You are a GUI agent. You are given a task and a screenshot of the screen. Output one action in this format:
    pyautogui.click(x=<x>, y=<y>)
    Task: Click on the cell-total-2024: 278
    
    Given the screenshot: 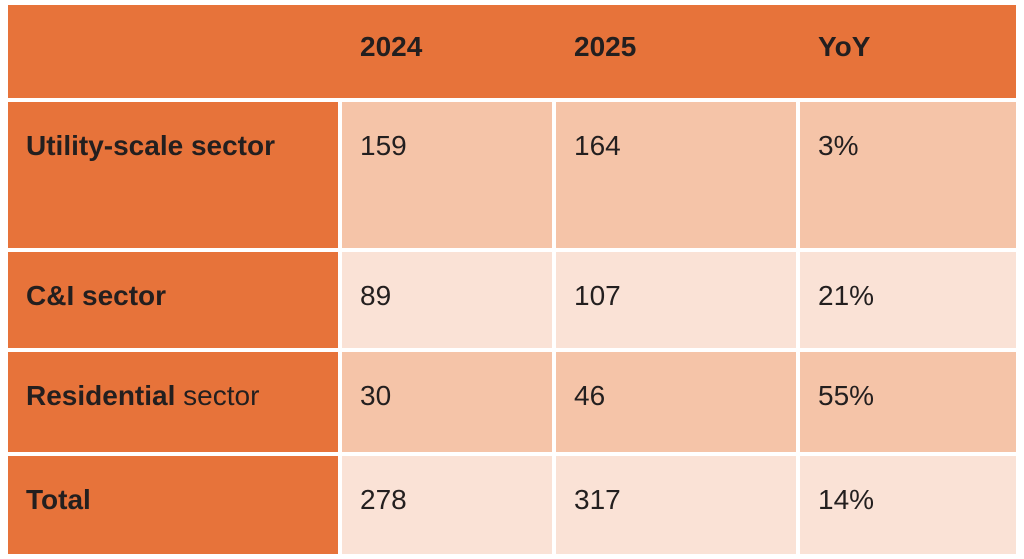 What is the action you would take?
    pyautogui.click(x=447, y=505)
    